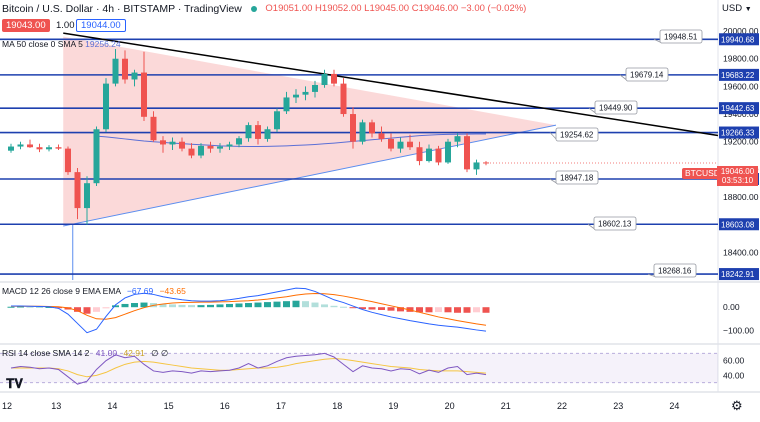 Image resolution: width=760 pixels, height=422 pixels. I want to click on callout-label: 19449.90, so click(616, 108).